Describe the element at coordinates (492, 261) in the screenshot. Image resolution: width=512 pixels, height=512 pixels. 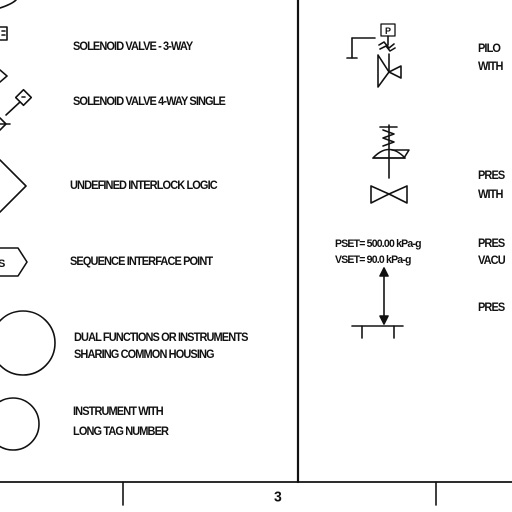
I see `label-pres2-line2: VACU` at that location.